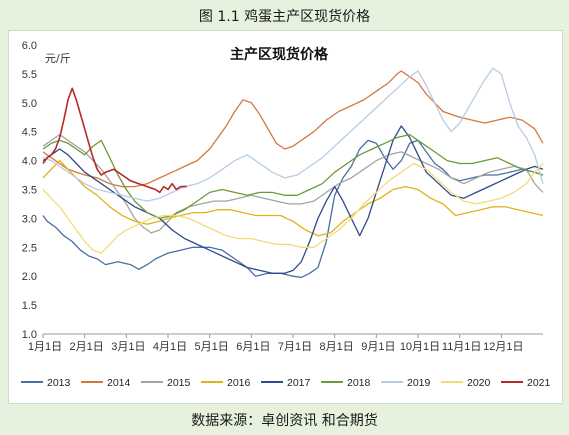  Describe the element at coordinates (29, 162) in the screenshot. I see `y-tick-label: 4.0` at that location.